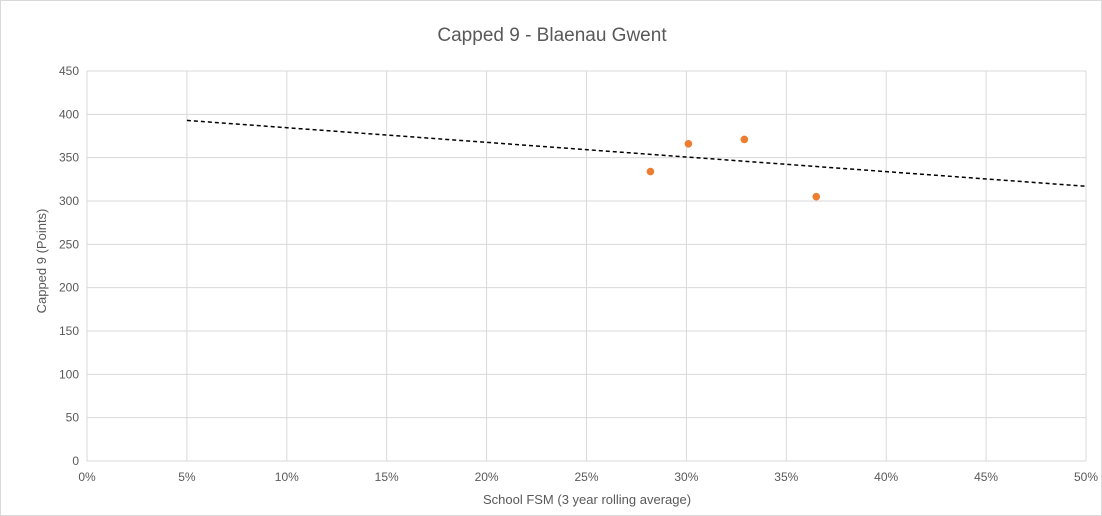  What do you see at coordinates (387, 477) in the screenshot?
I see `x-tick-label: 15%` at bounding box center [387, 477].